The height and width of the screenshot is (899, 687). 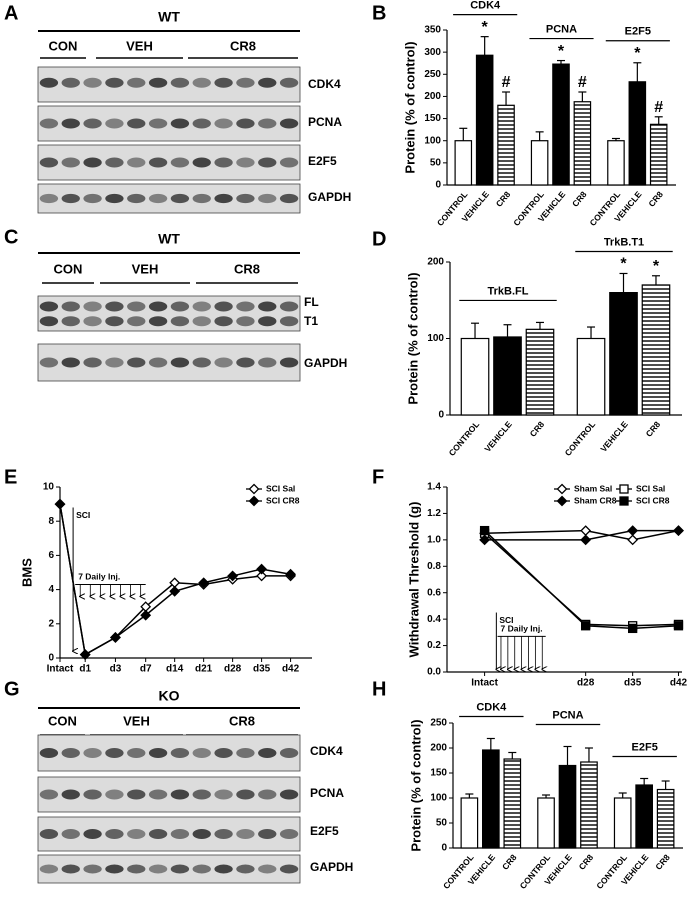 I want to click on x-tick-label: d14, so click(x=175, y=669).